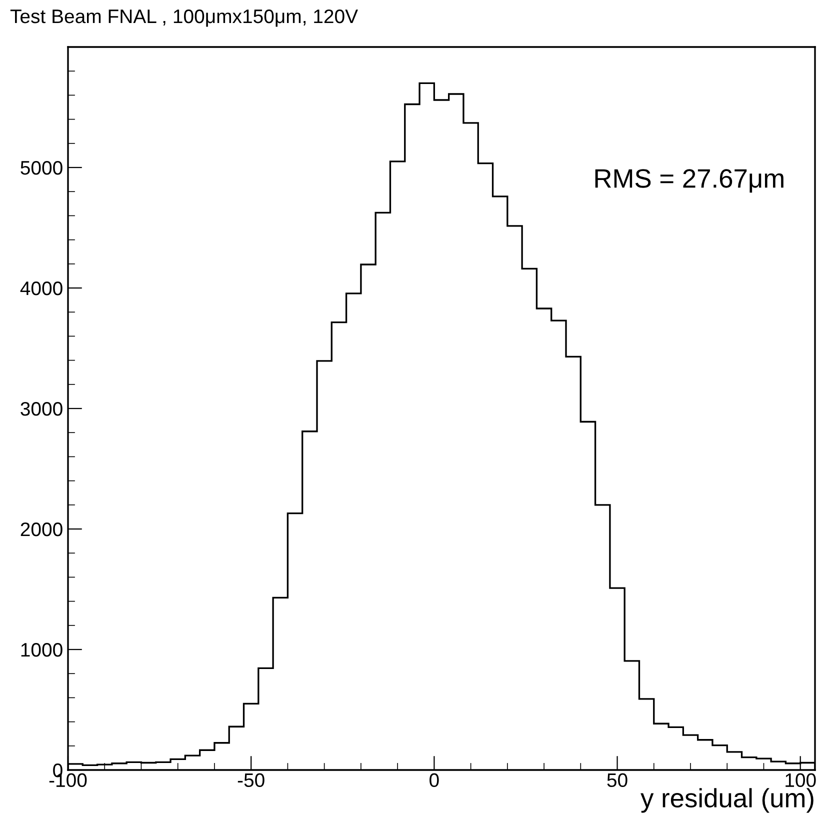 The height and width of the screenshot is (825, 818). What do you see at coordinates (689, 181) in the screenshot?
I see `annotation: RMS = 27.67μm` at bounding box center [689, 181].